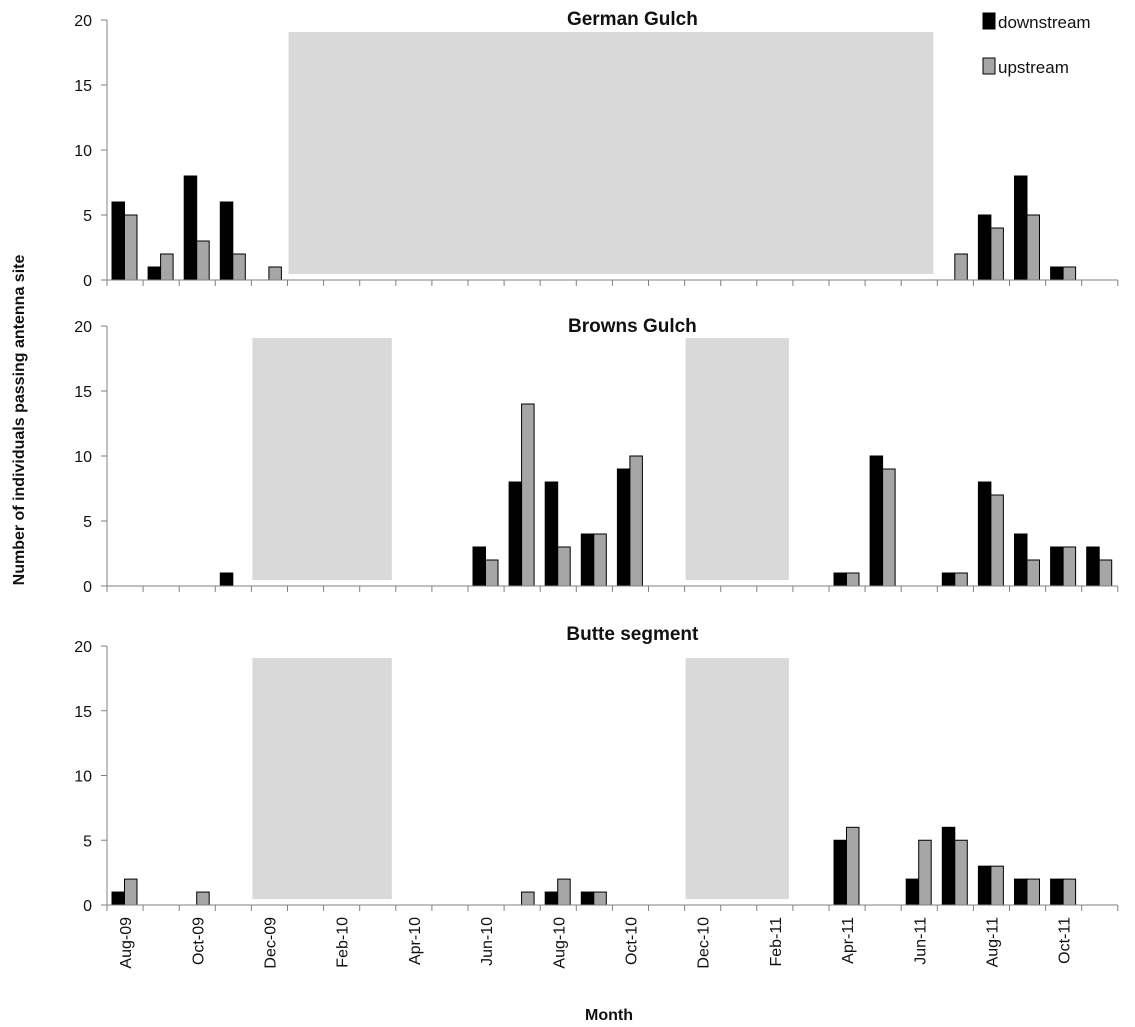  I want to click on x-tick-label: Feb-10, so click(343, 942).